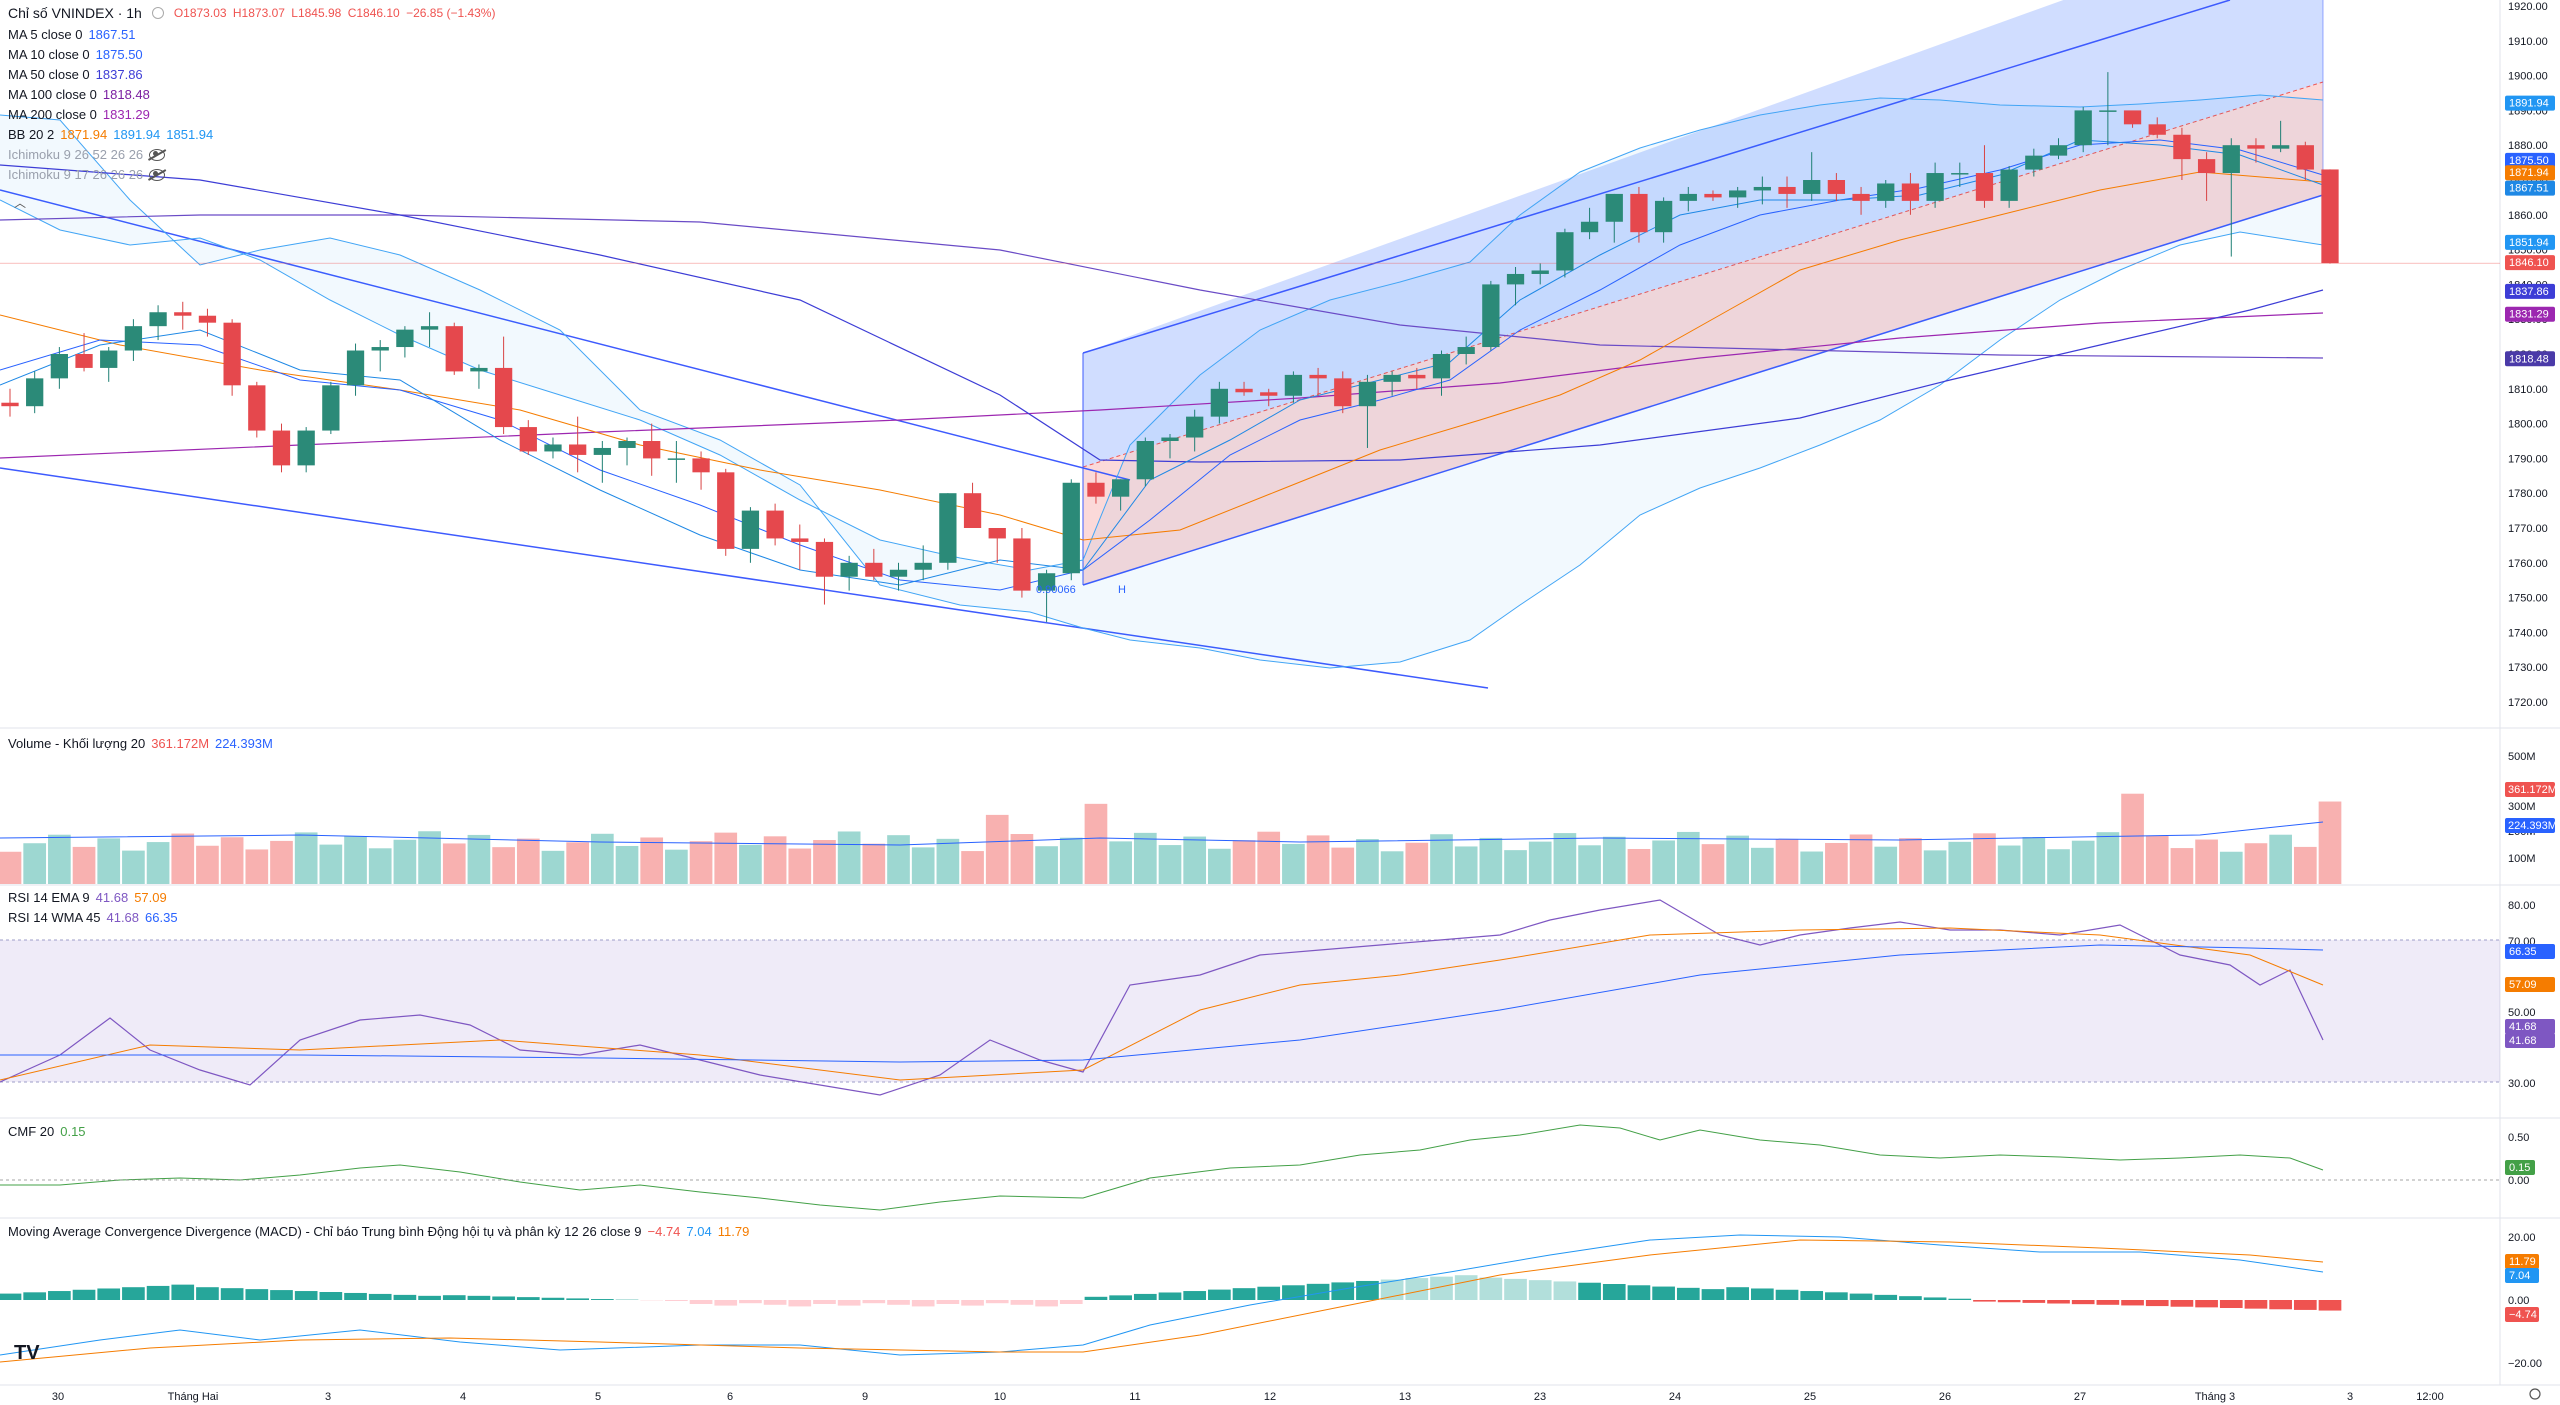  What do you see at coordinates (2528, 599) in the screenshot?
I see `price-tick-label: 1750.00` at bounding box center [2528, 599].